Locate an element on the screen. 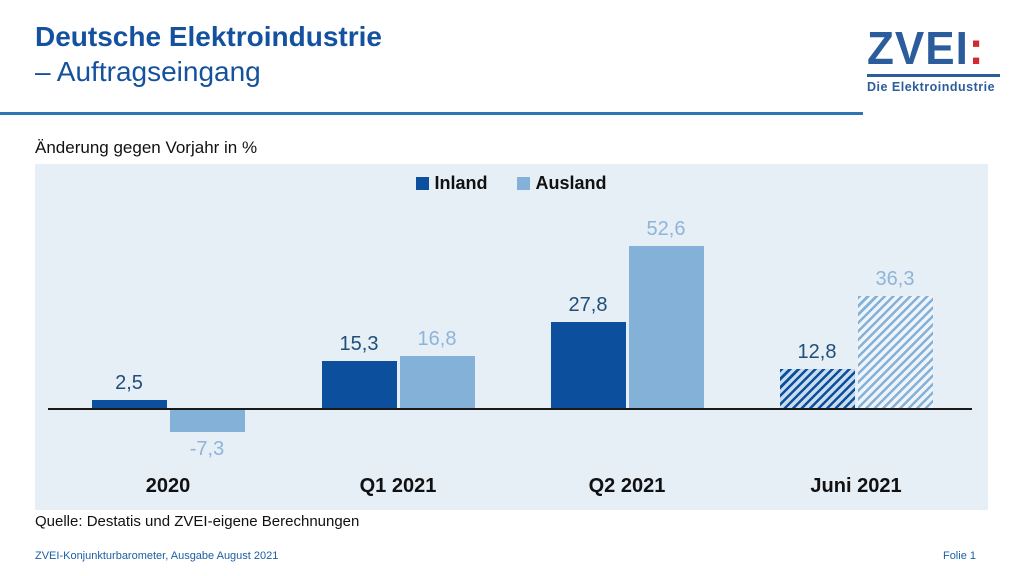  bar-inland-juni-2021 is located at coordinates (817, 388).